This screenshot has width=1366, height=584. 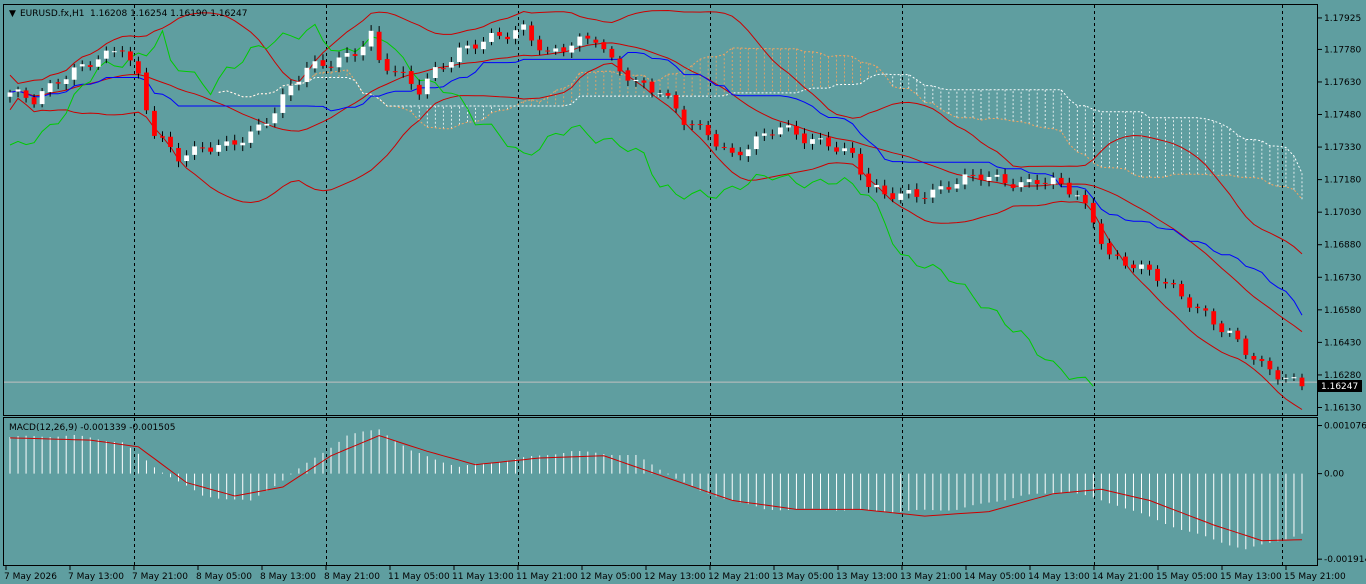 What do you see at coordinates (803, 577) in the screenshot?
I see `time-tick-label: 13 May 05:00` at bounding box center [803, 577].